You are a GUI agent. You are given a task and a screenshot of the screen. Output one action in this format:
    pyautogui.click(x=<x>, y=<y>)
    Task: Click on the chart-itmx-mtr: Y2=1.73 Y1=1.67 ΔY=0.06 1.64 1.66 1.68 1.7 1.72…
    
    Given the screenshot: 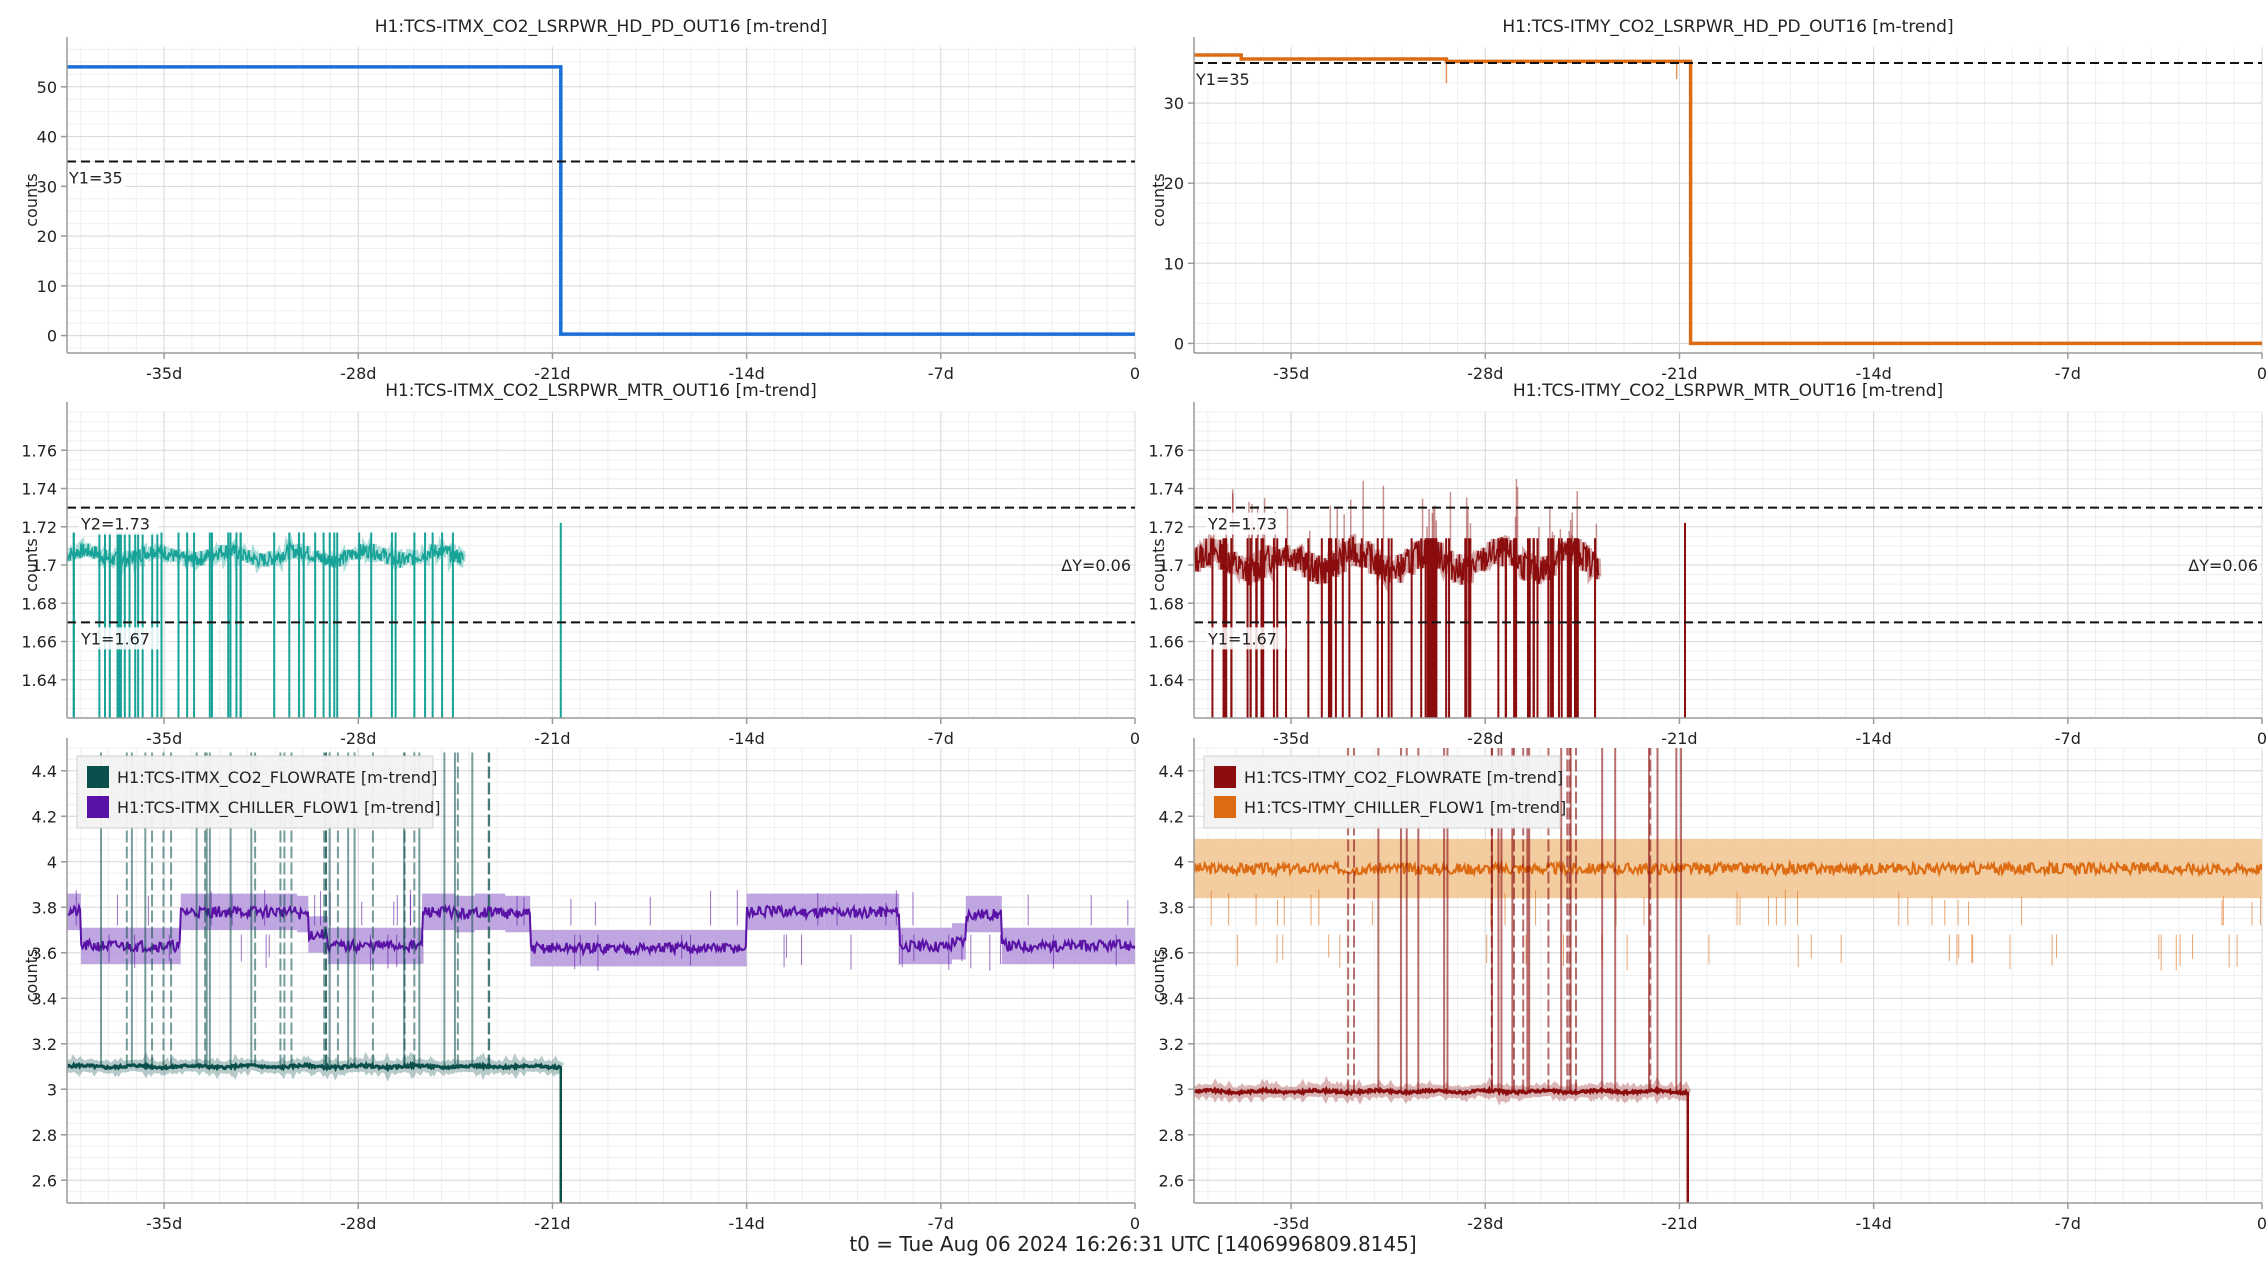 What is the action you would take?
    pyautogui.click(x=580, y=564)
    